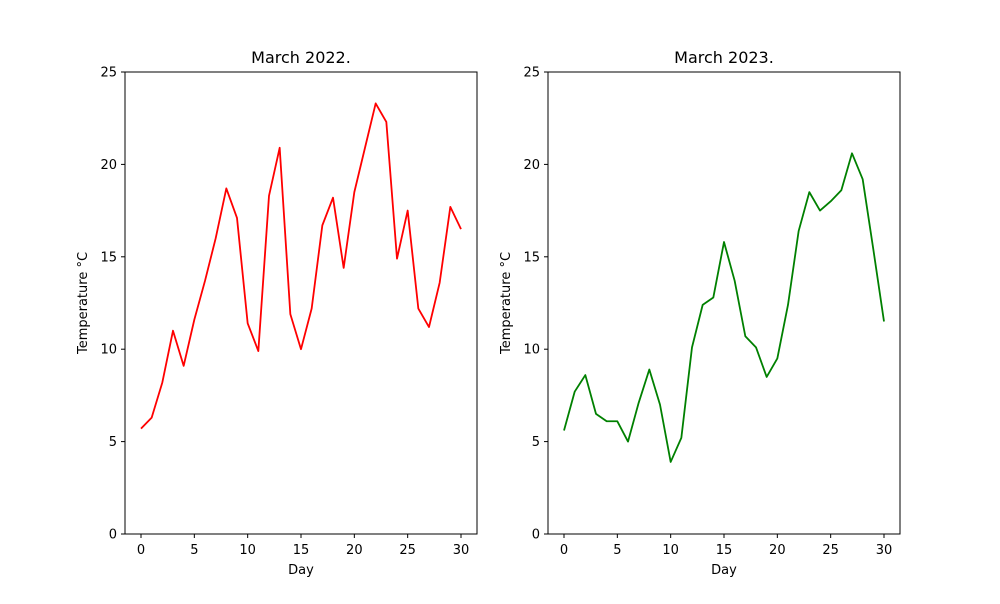  Describe the element at coordinates (724, 57) in the screenshot. I see `chart-title: March 2023.` at that location.